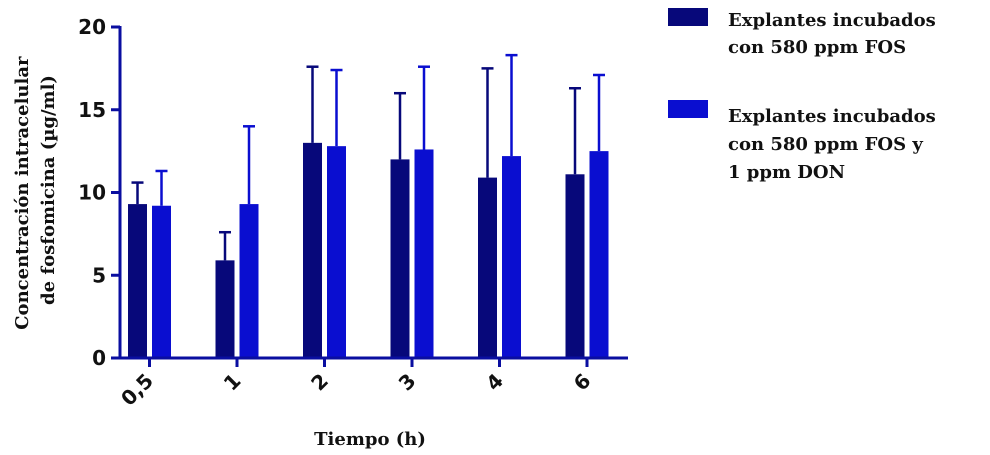  Describe the element at coordinates (832, 20) in the screenshot. I see `legend-label-series-1-line-1: Explantes incubados` at that location.